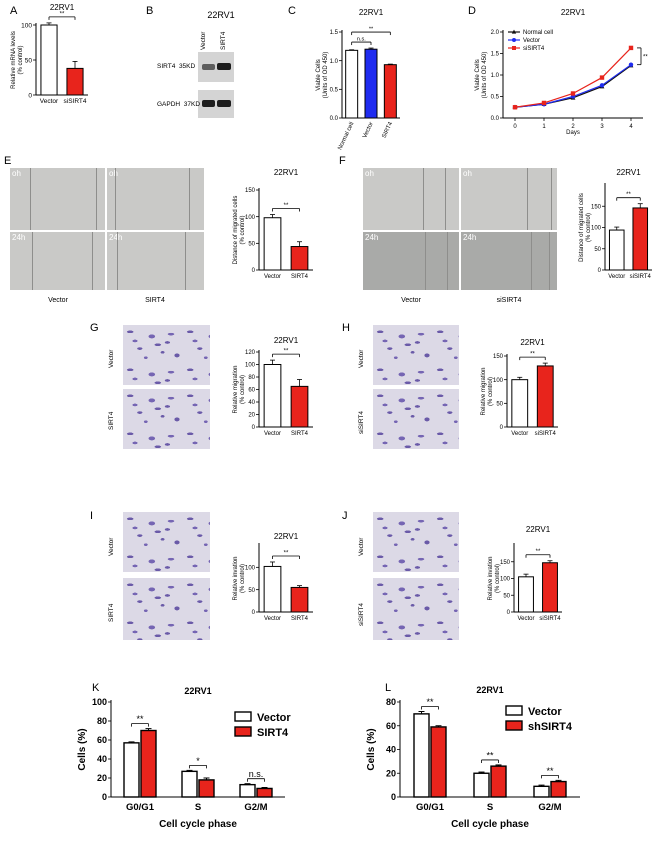 The image size is (669, 858). What do you see at coordinates (208, 103) in the screenshot?
I see `band-vector-gapdh` at bounding box center [208, 103].